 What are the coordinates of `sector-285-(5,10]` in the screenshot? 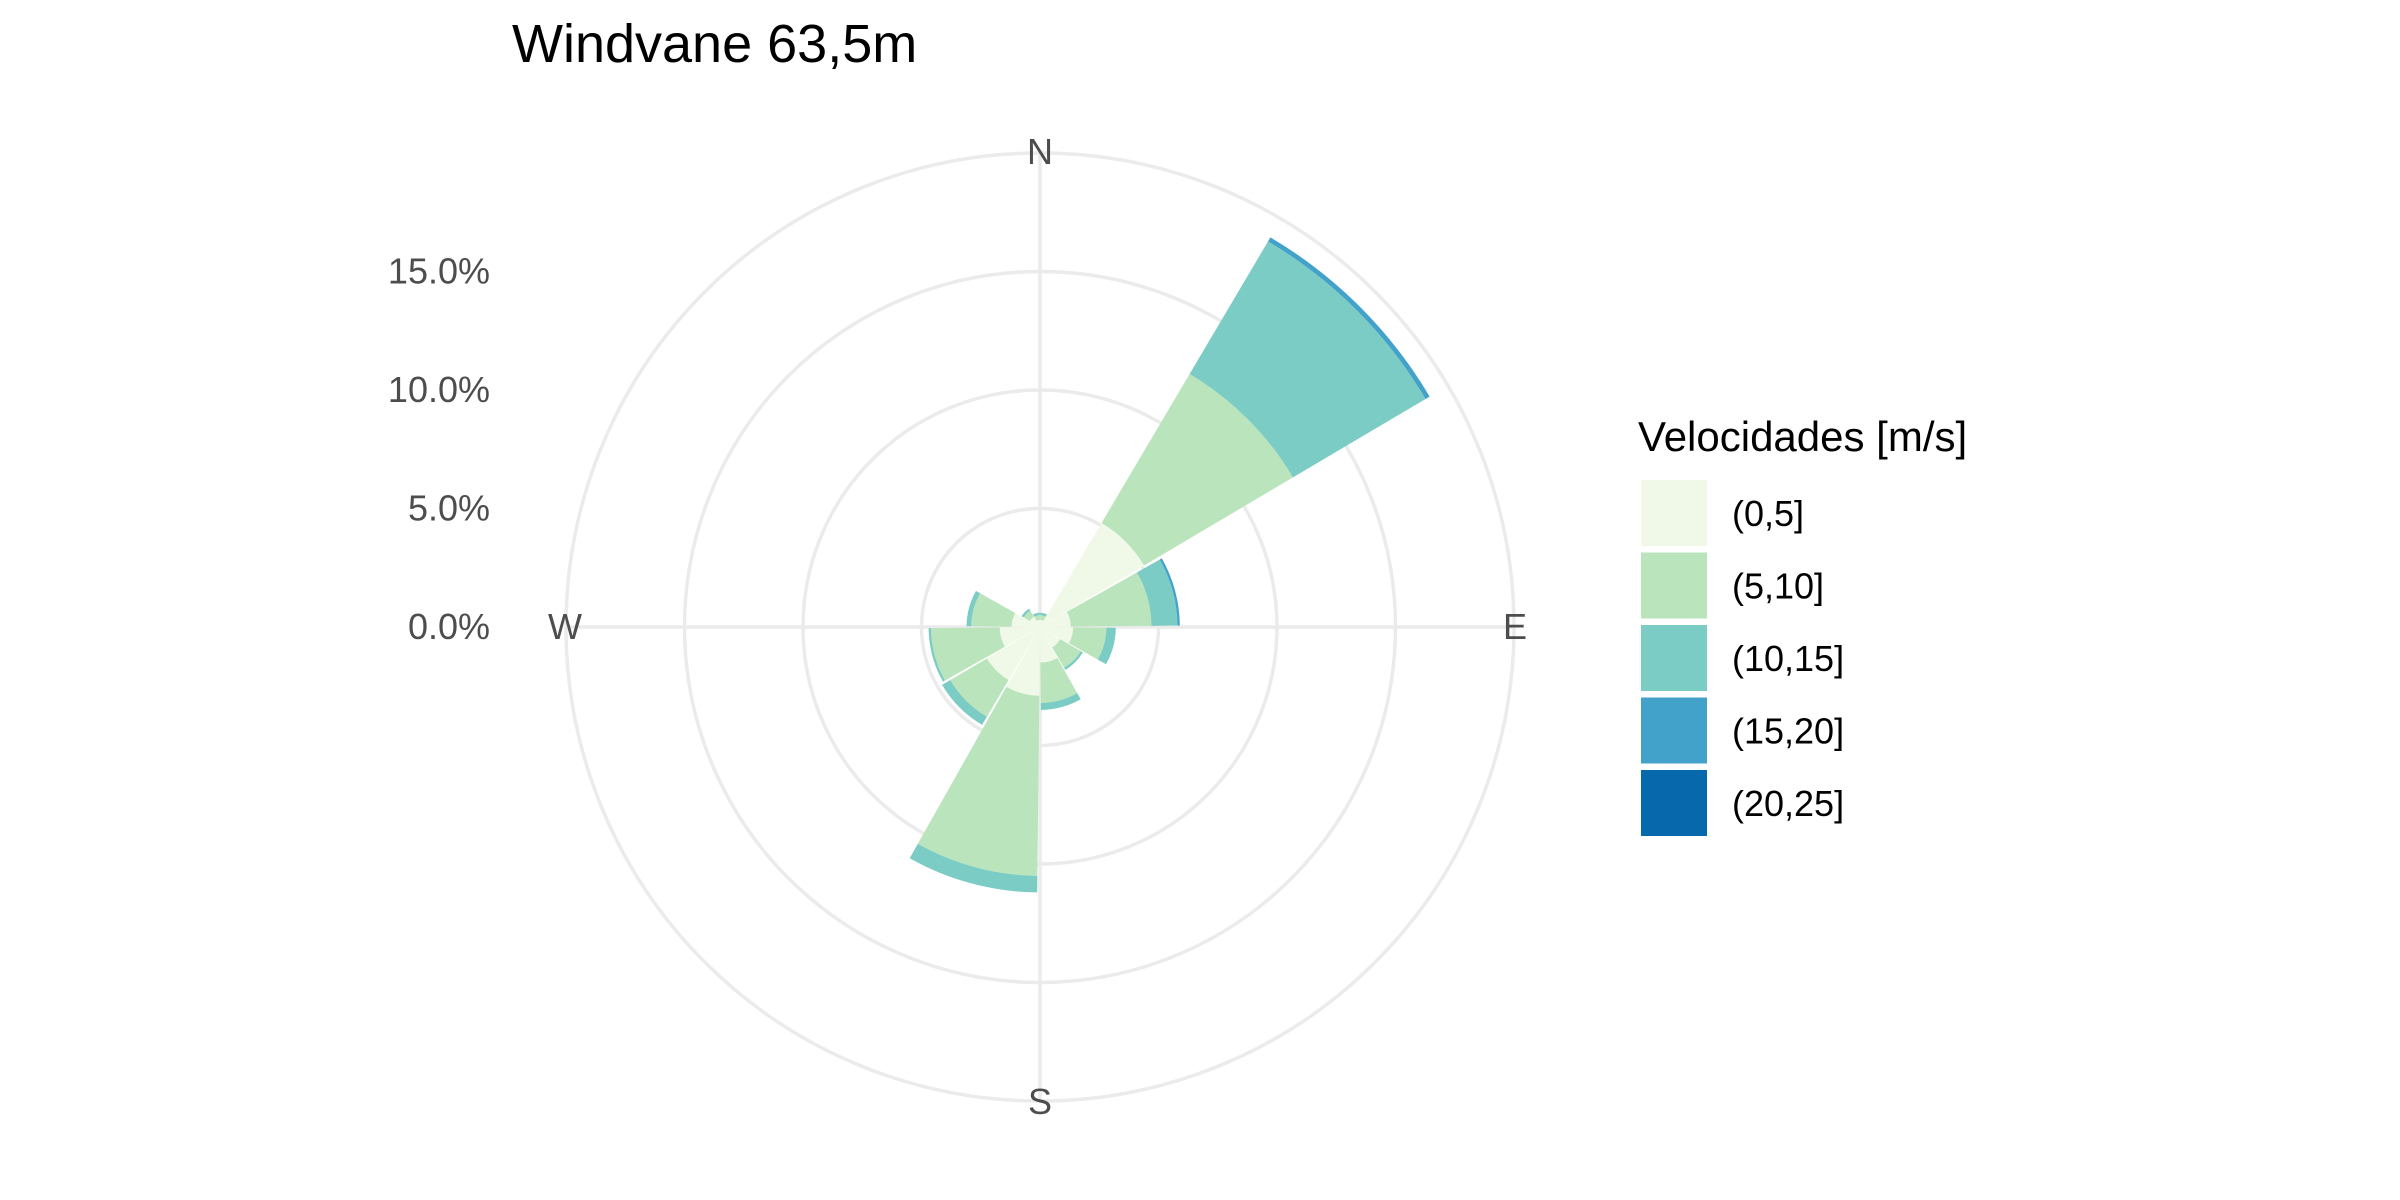 It's located at (993, 610).